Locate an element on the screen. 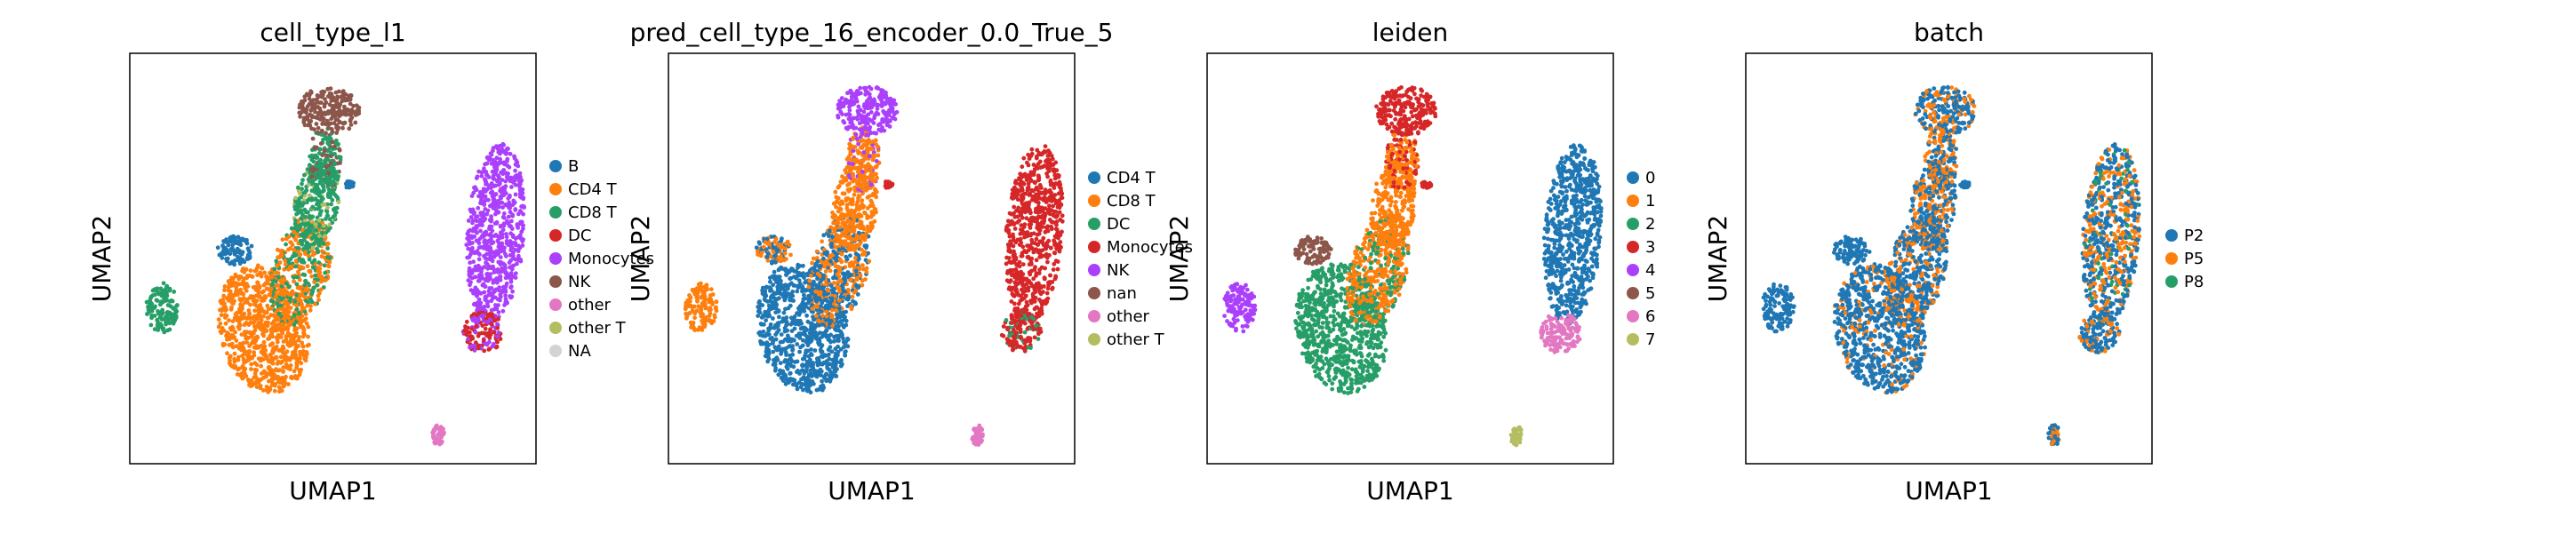 This screenshot has width=2576, height=533. legend-marker is located at coordinates (555, 235).